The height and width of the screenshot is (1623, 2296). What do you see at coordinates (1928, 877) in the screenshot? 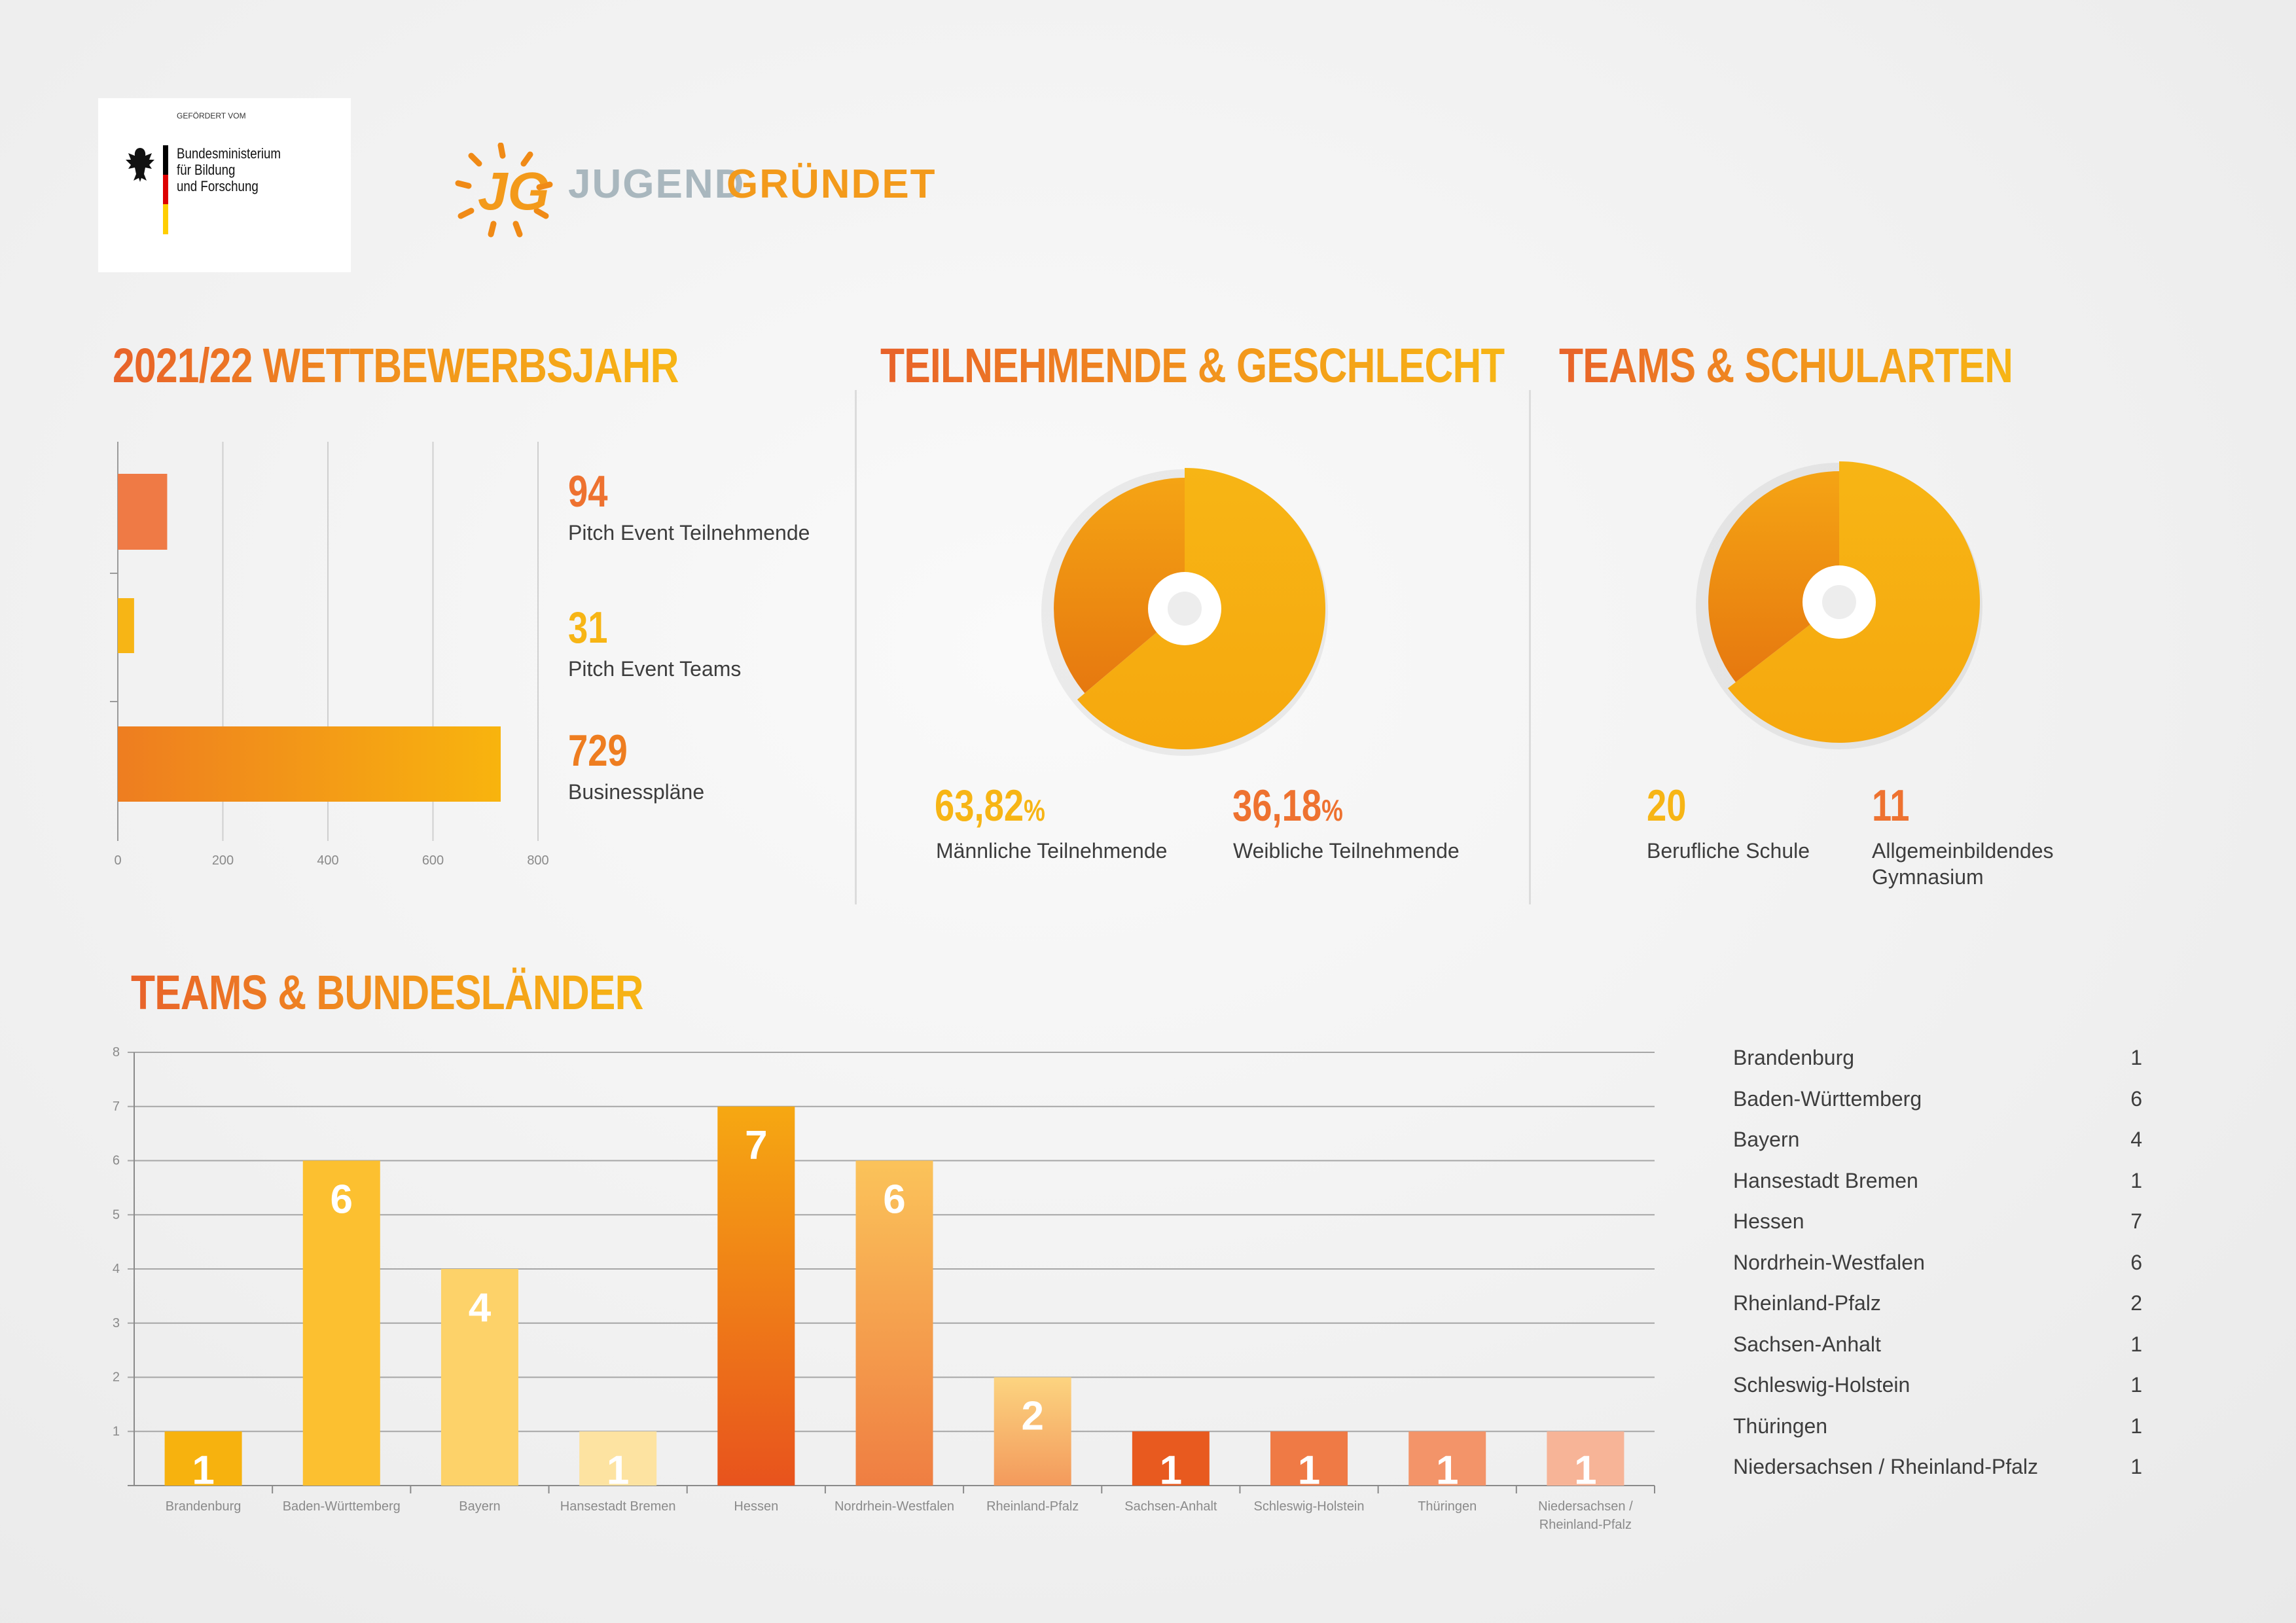
I see `gymnasium-label-line2: Gymnasium` at bounding box center [1928, 877].